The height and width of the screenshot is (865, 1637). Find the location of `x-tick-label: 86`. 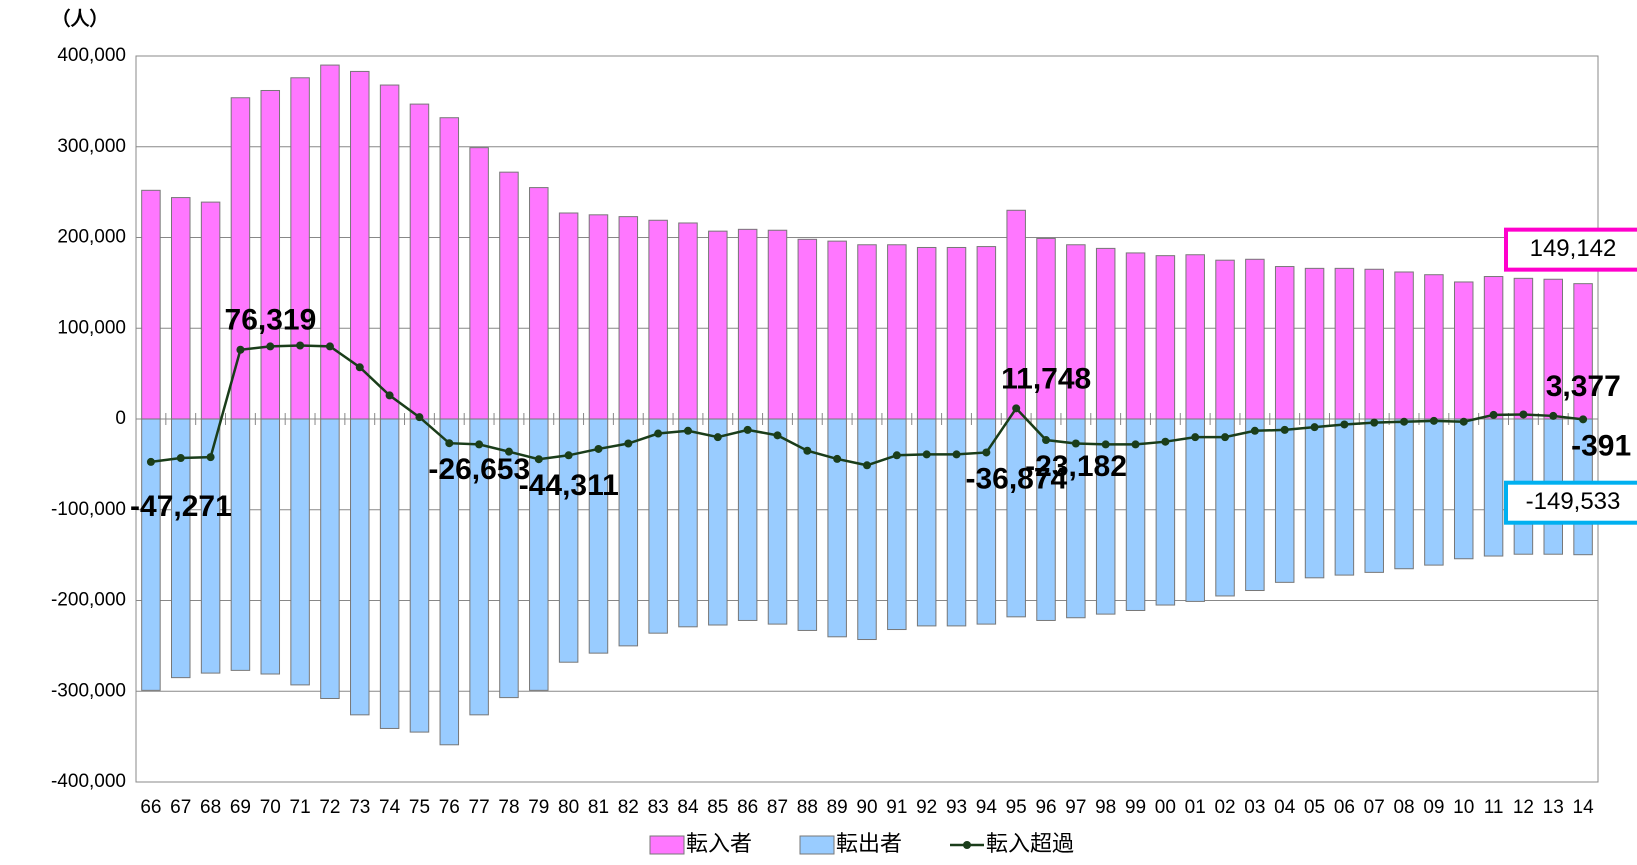

x-tick-label: 86 is located at coordinates (747, 807).